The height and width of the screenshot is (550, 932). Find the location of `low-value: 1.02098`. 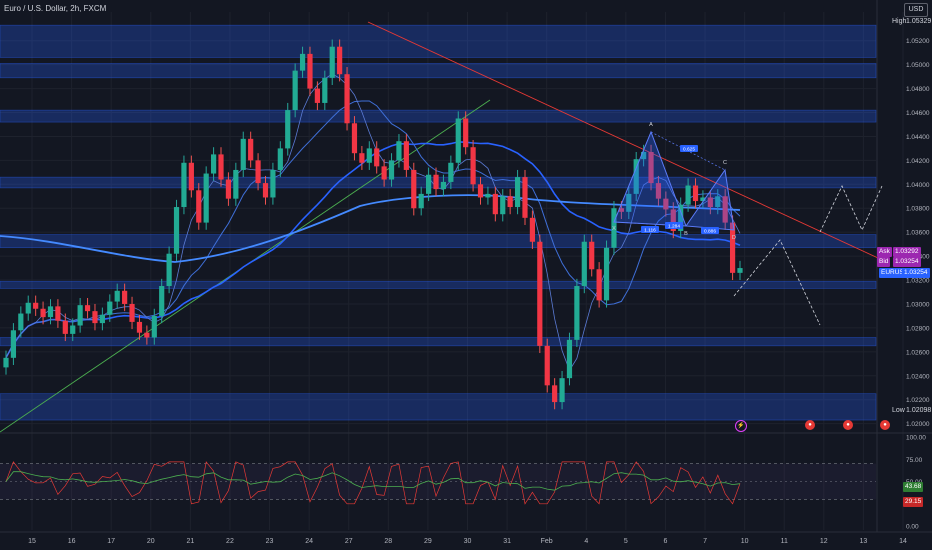

low-value: 1.02098 is located at coordinates (919, 410).